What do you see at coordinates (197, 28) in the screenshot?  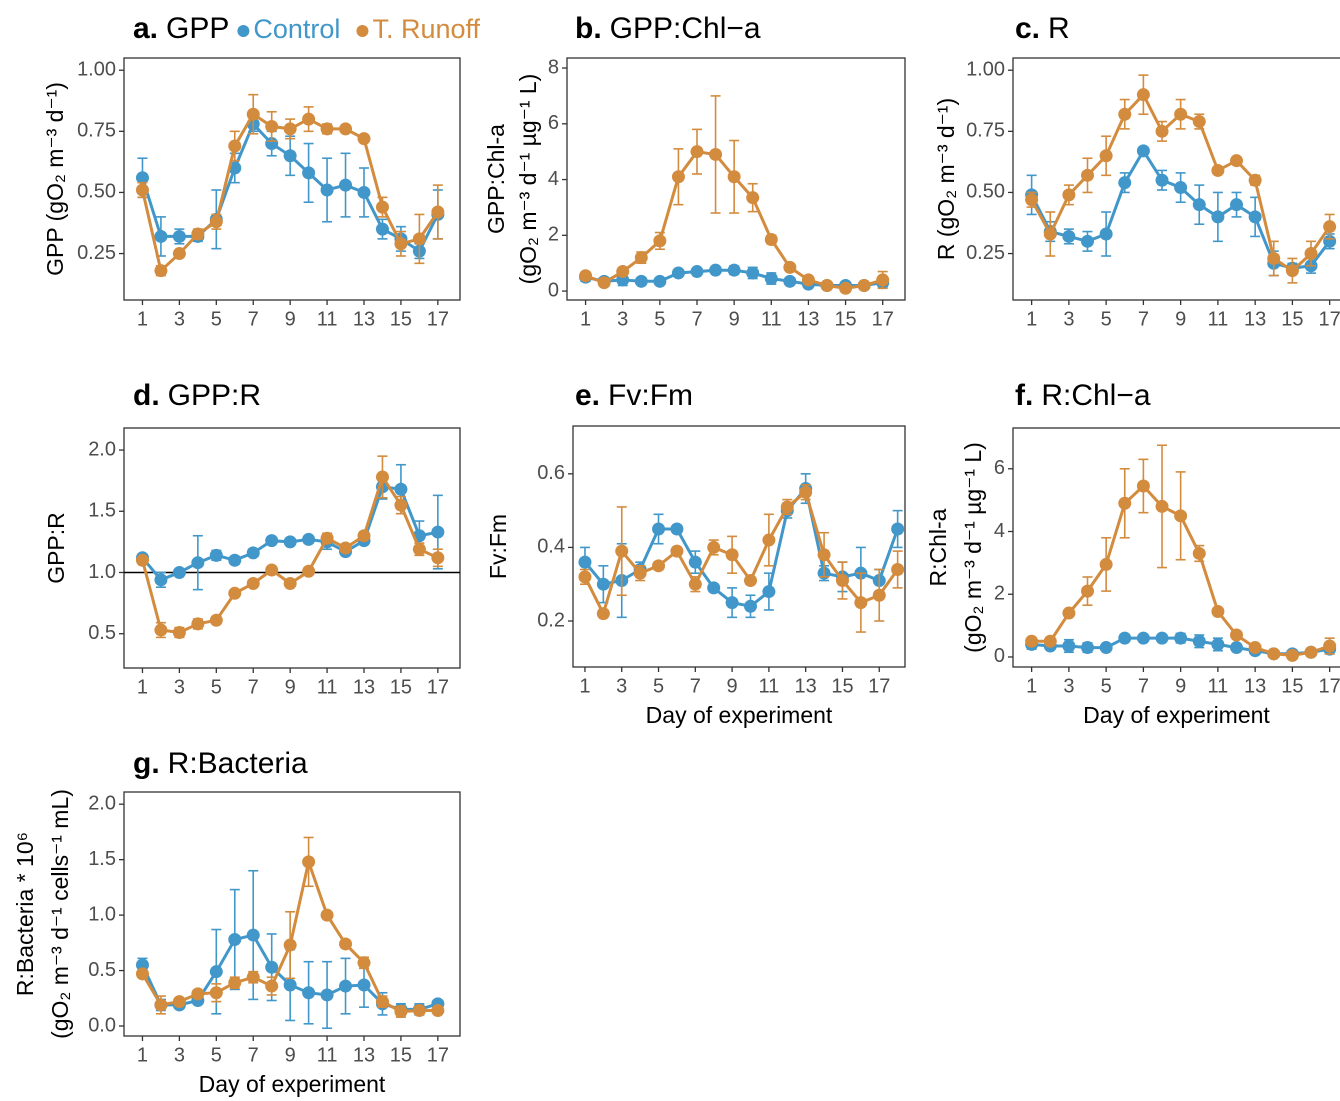 I see `panel-title: GPP` at bounding box center [197, 28].